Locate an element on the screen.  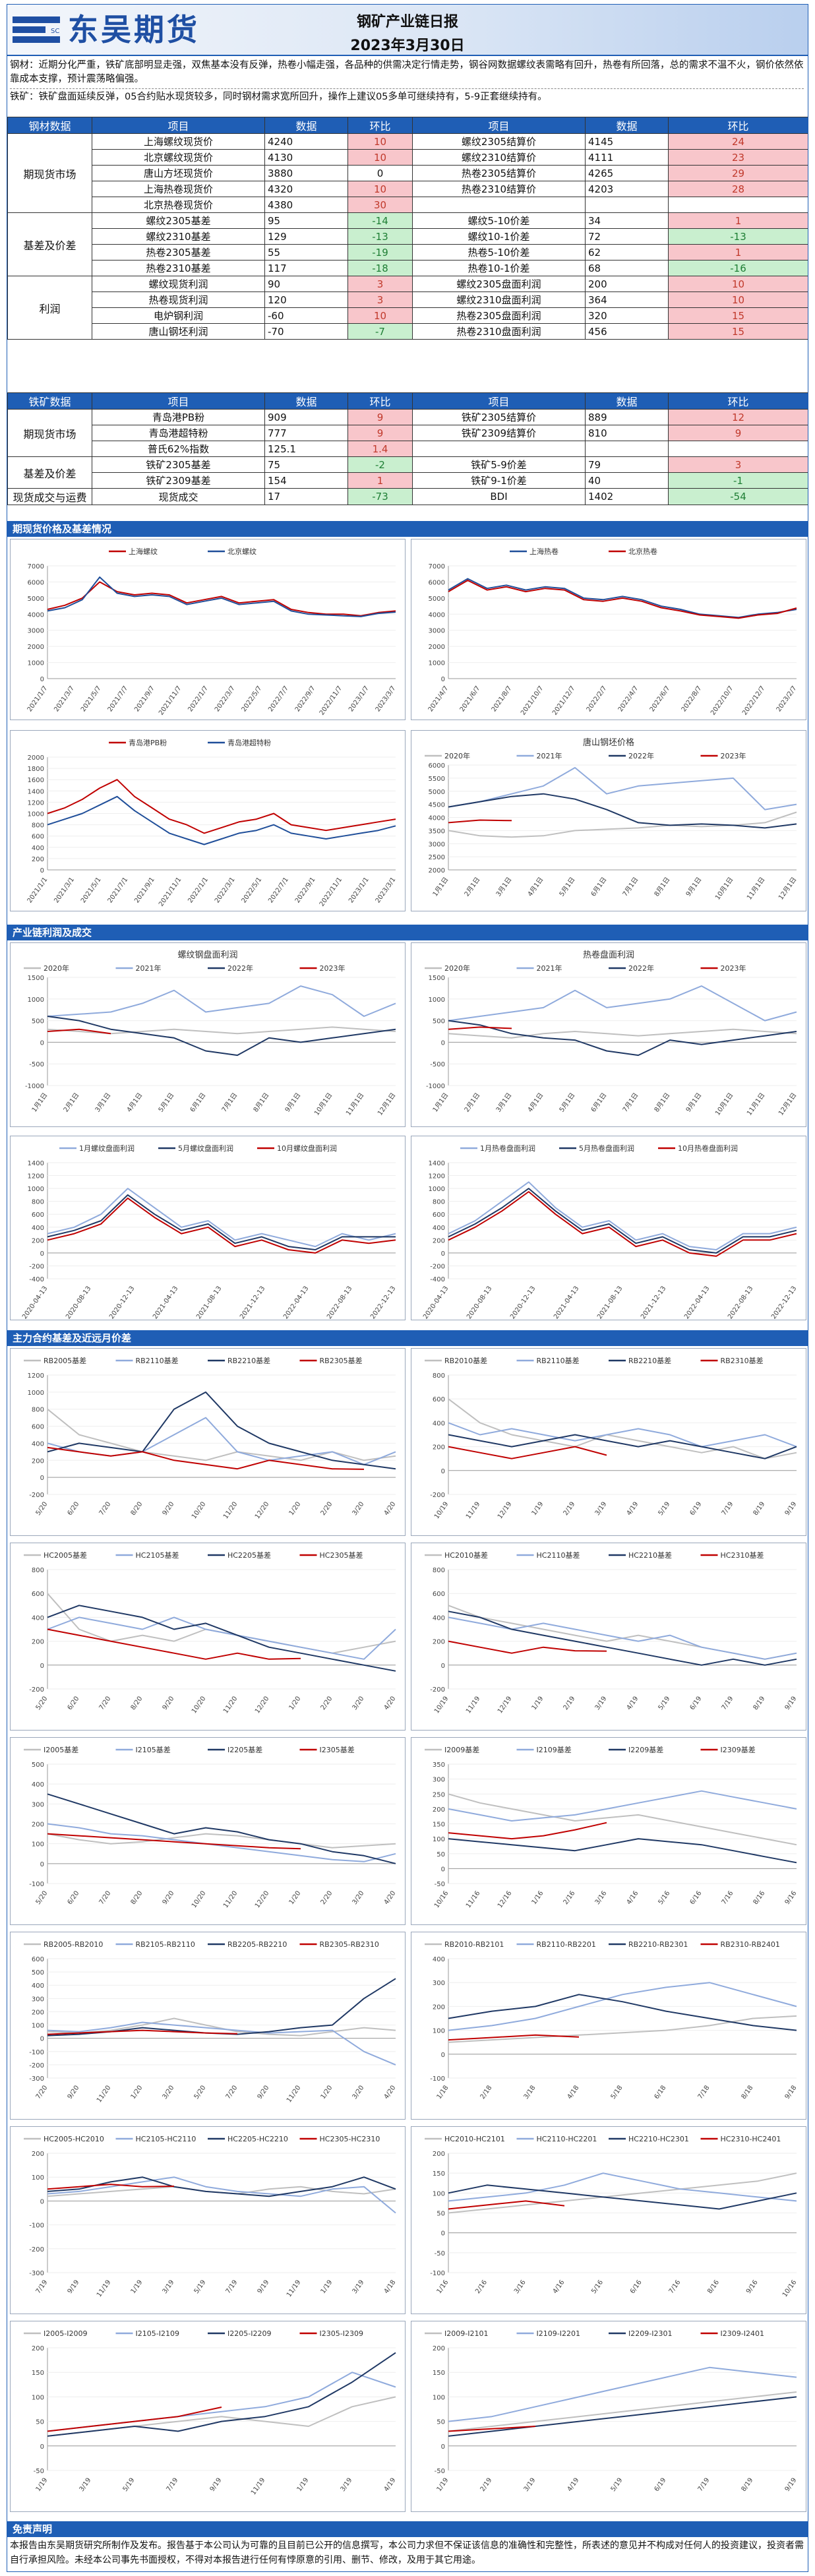
table-item-cell: 热卷2305基差 is located at coordinates (178, 252).